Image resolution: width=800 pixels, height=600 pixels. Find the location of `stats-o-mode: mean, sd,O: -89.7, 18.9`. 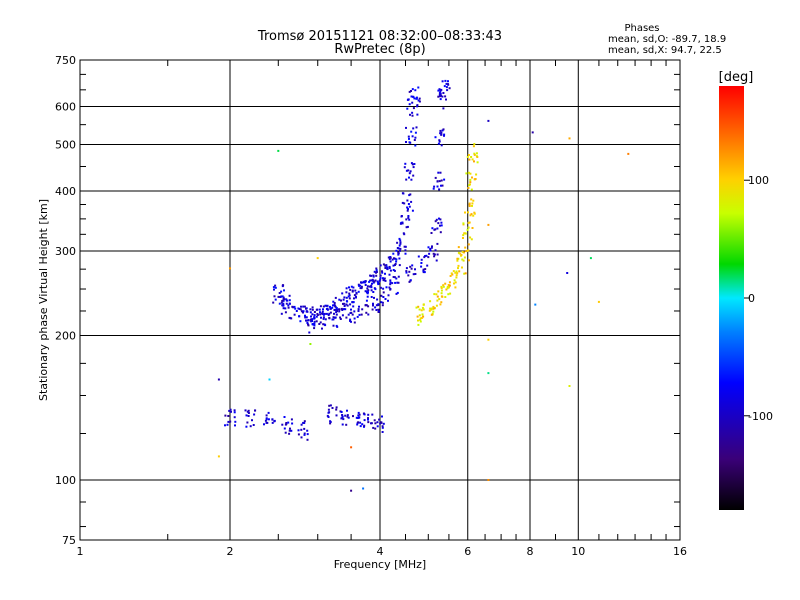

stats-o-mode: mean, sd,O: -89.7, 18.9 is located at coordinates (667, 39).